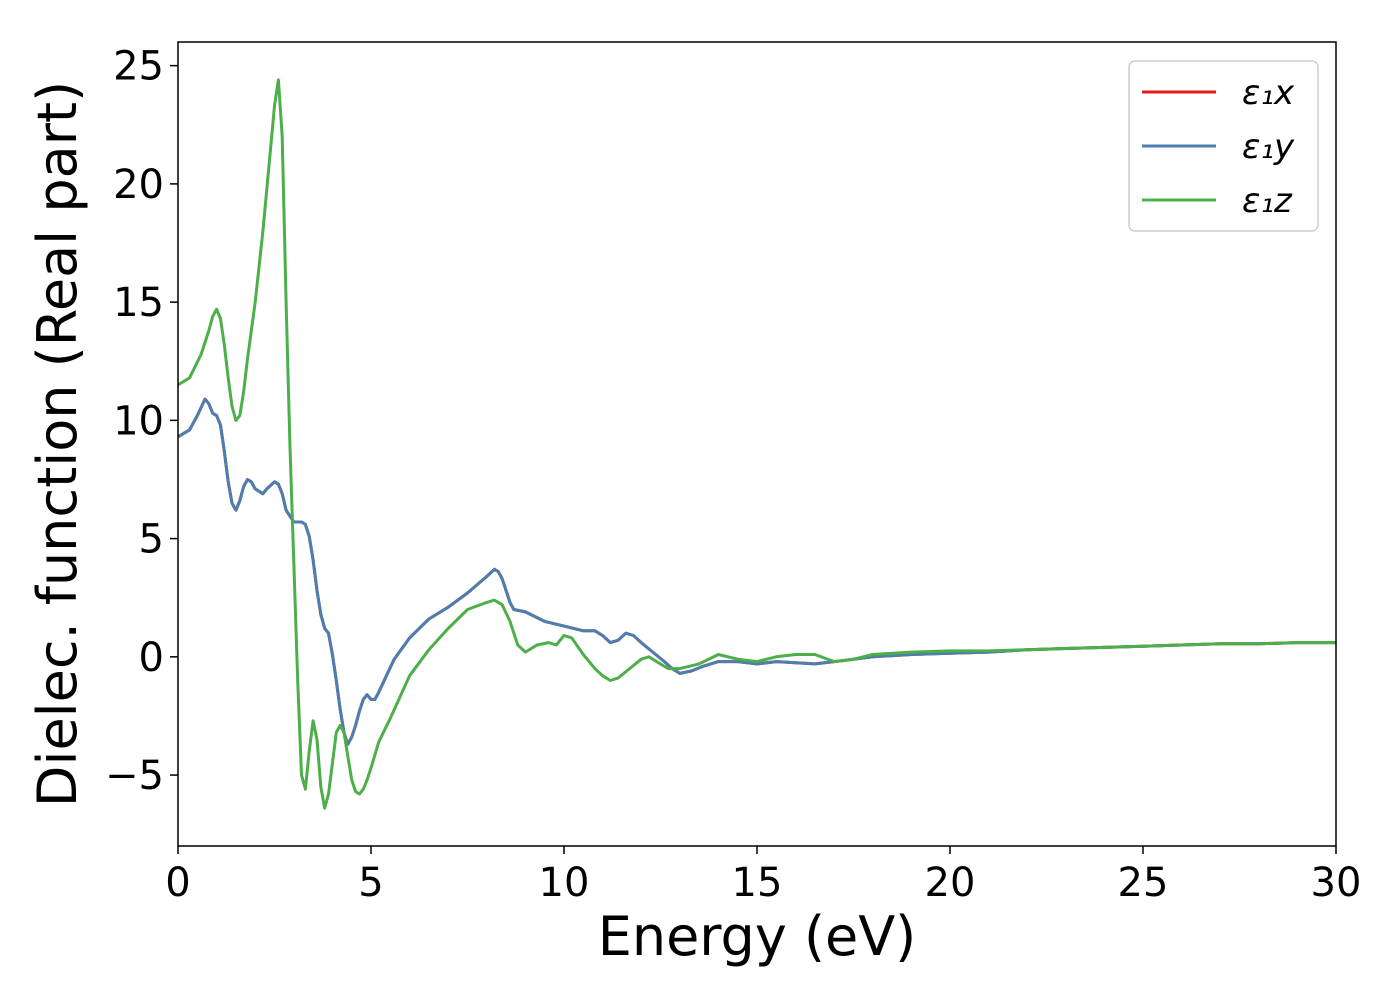  Describe the element at coordinates (370, 883) in the screenshot. I see `x-tick-label: 5` at that location.